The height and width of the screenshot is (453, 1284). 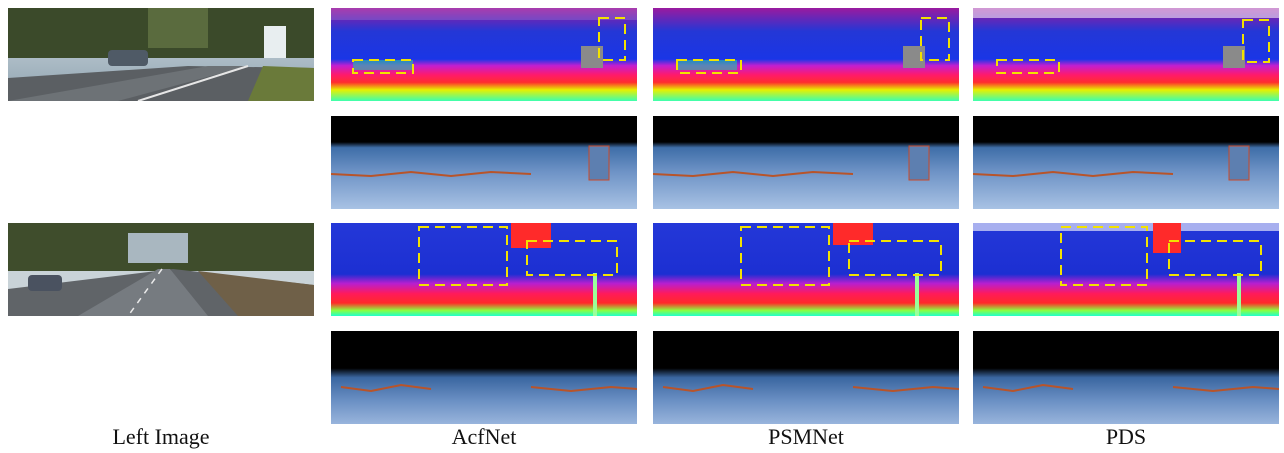 What do you see at coordinates (1126, 436) in the screenshot?
I see `caption-pds: PDS` at bounding box center [1126, 436].